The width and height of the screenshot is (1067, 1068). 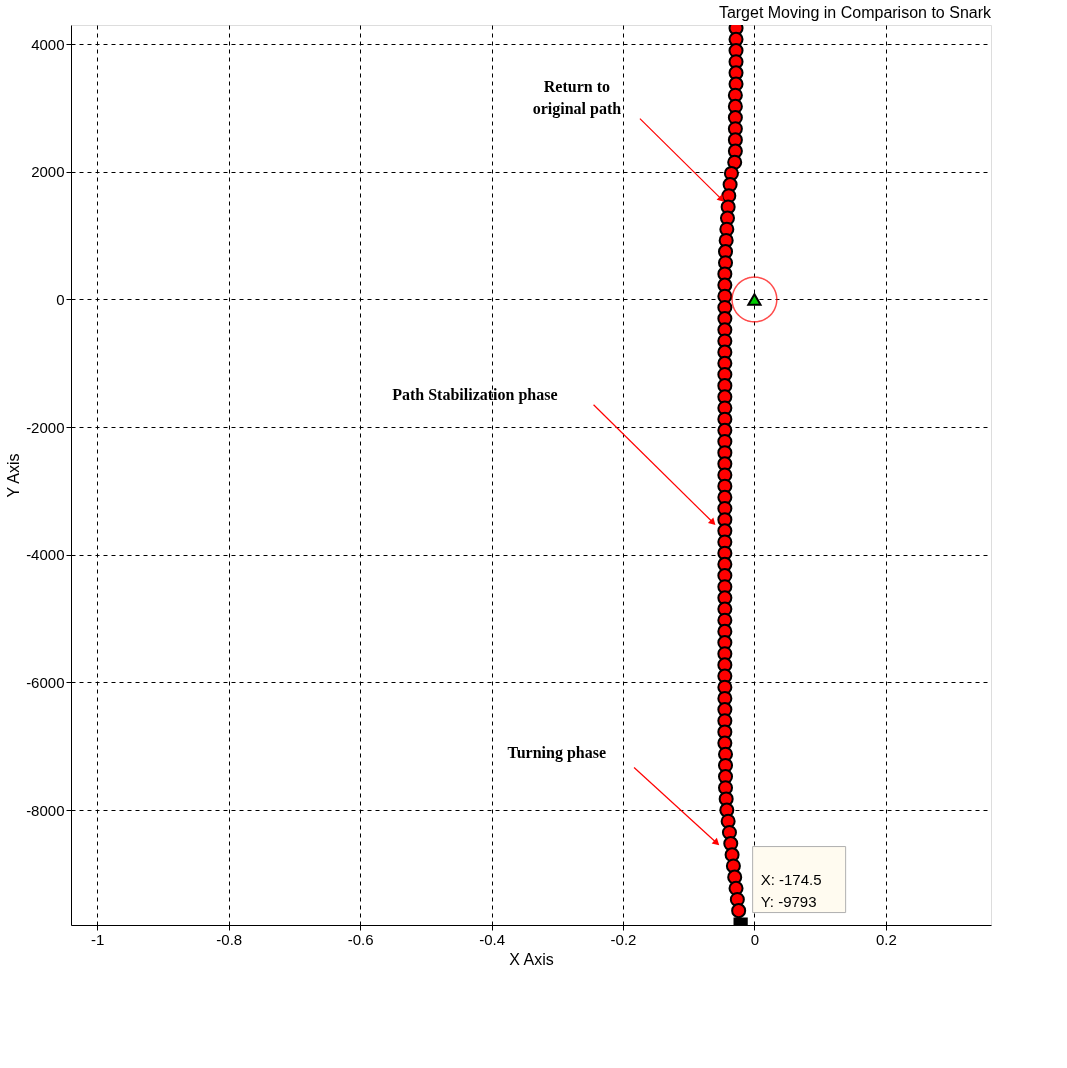 What do you see at coordinates (60, 299) in the screenshot?
I see `y-tick-label: 0` at bounding box center [60, 299].